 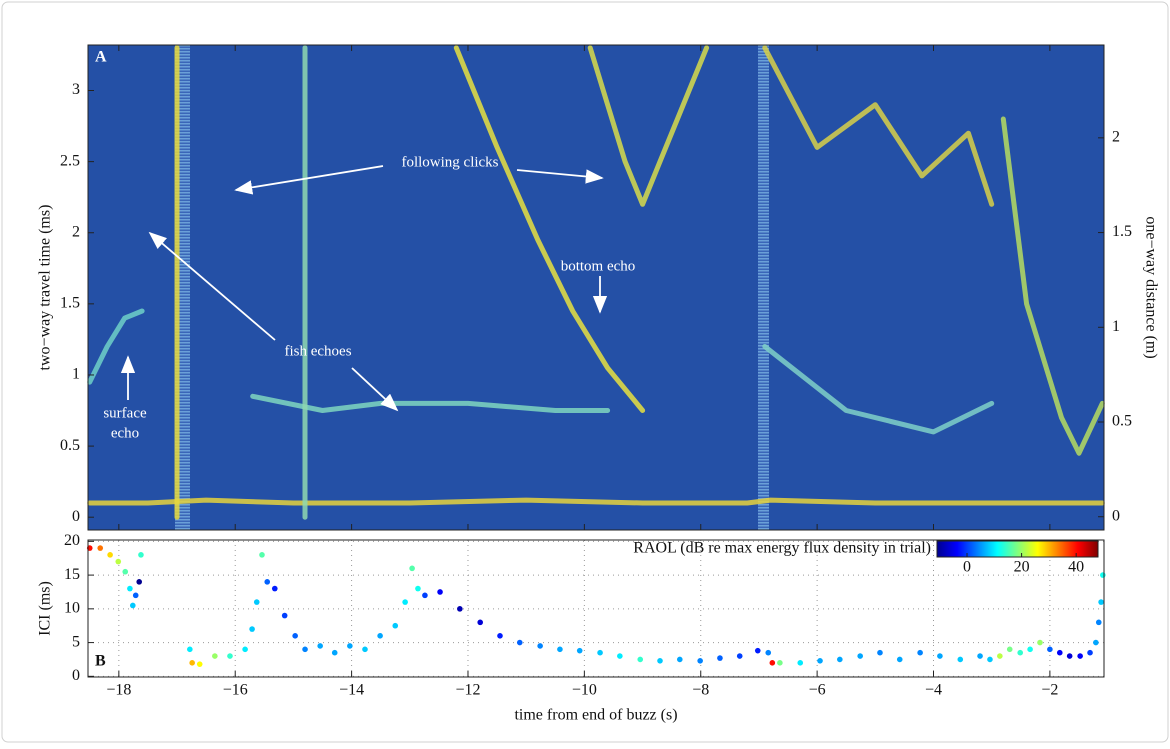 I want to click on annotation: surface, so click(x=125, y=413).